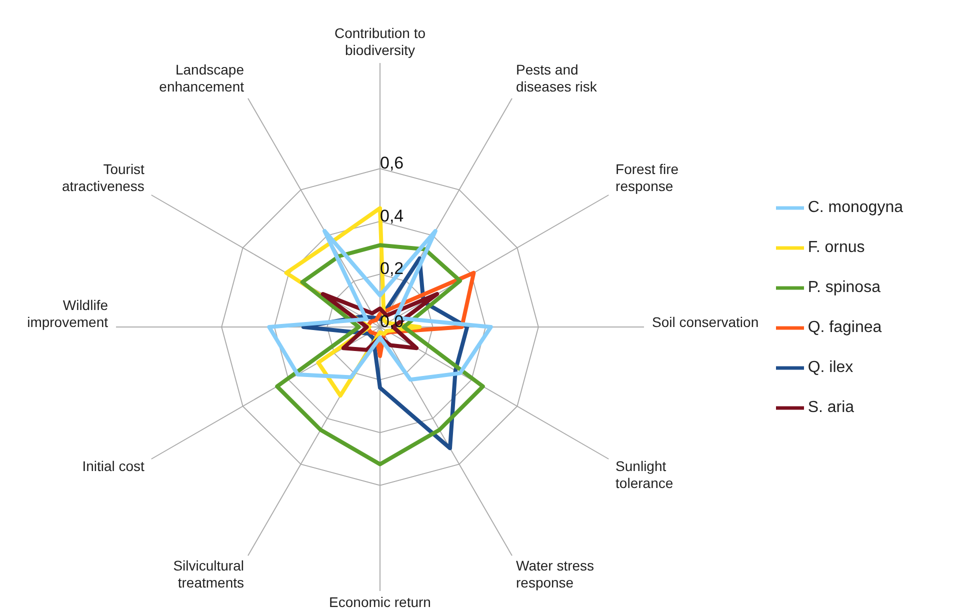  What do you see at coordinates (845, 327) in the screenshot?
I see `legend-label: Q. faginea` at bounding box center [845, 327].